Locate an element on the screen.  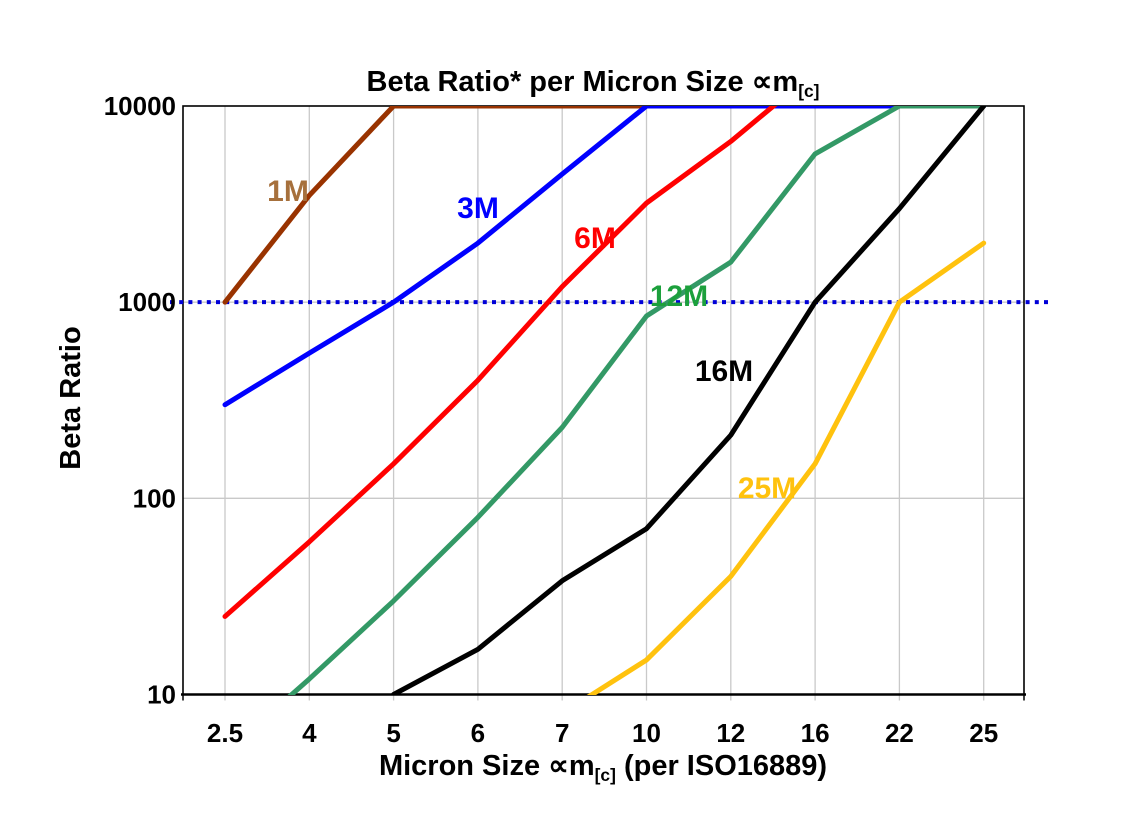
y-tick-label: 10000 is located at coordinates (140, 106).